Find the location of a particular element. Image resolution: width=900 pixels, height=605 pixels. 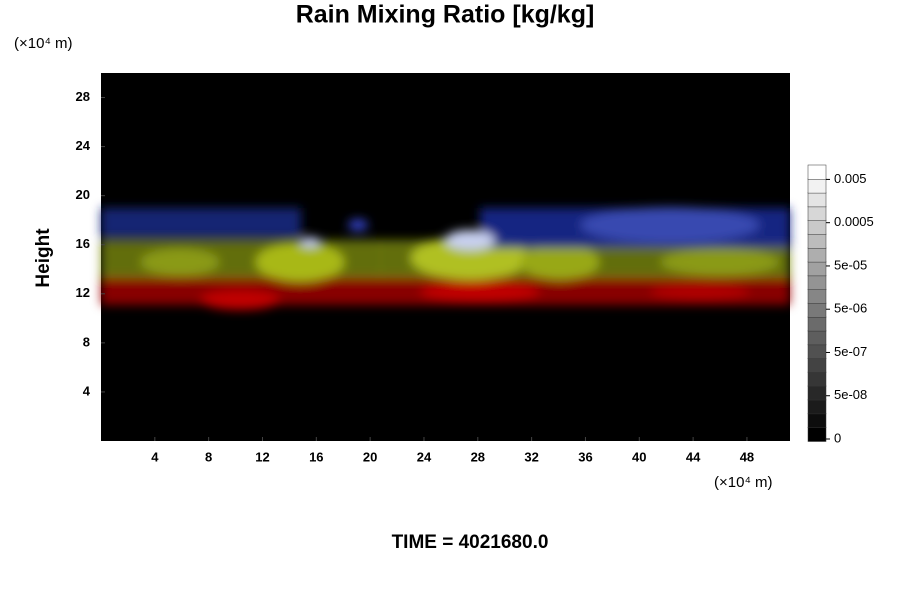

x-tick-label: 12 is located at coordinates (262, 456).